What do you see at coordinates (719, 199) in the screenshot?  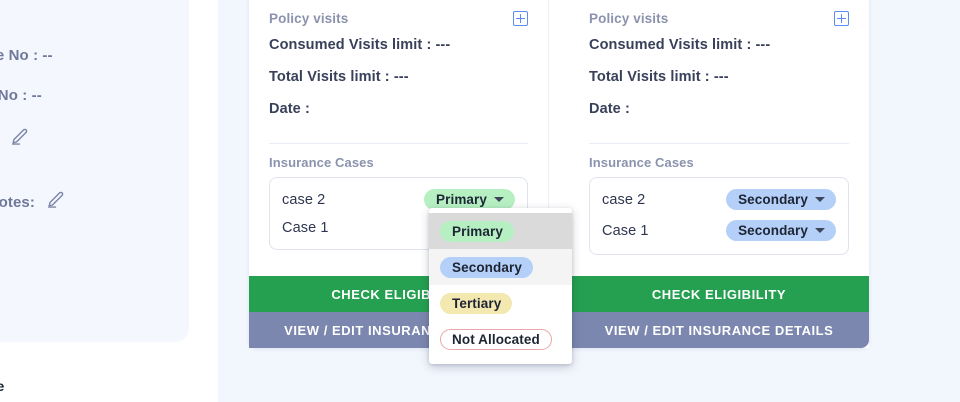 I see `insurance-case-row: case 2 Secondary` at bounding box center [719, 199].